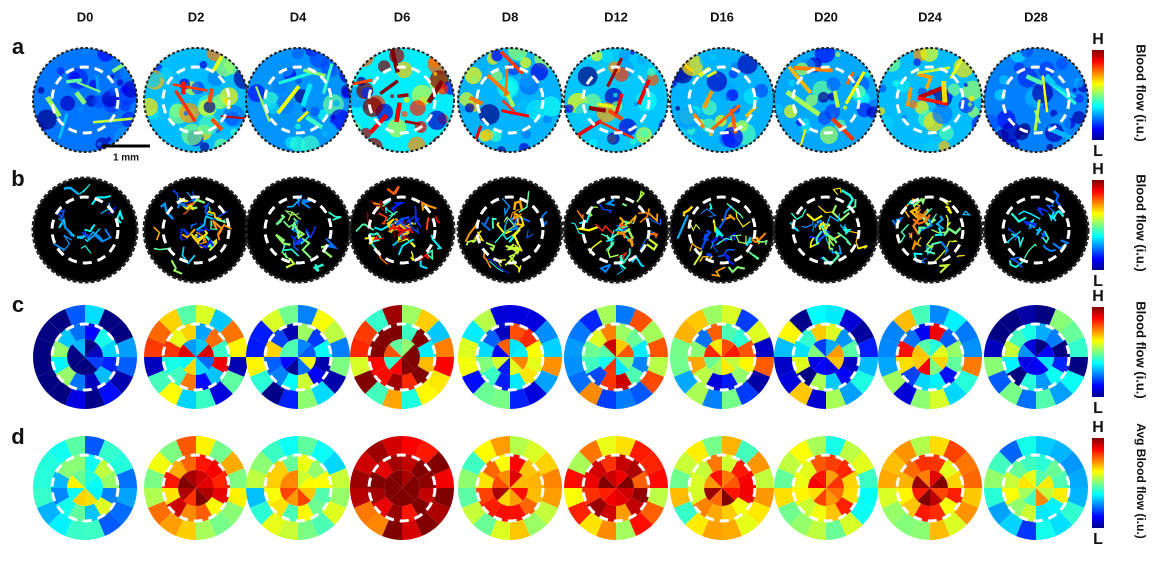  What do you see at coordinates (1098, 427) in the screenshot?
I see `colorbar-high: H` at bounding box center [1098, 427].